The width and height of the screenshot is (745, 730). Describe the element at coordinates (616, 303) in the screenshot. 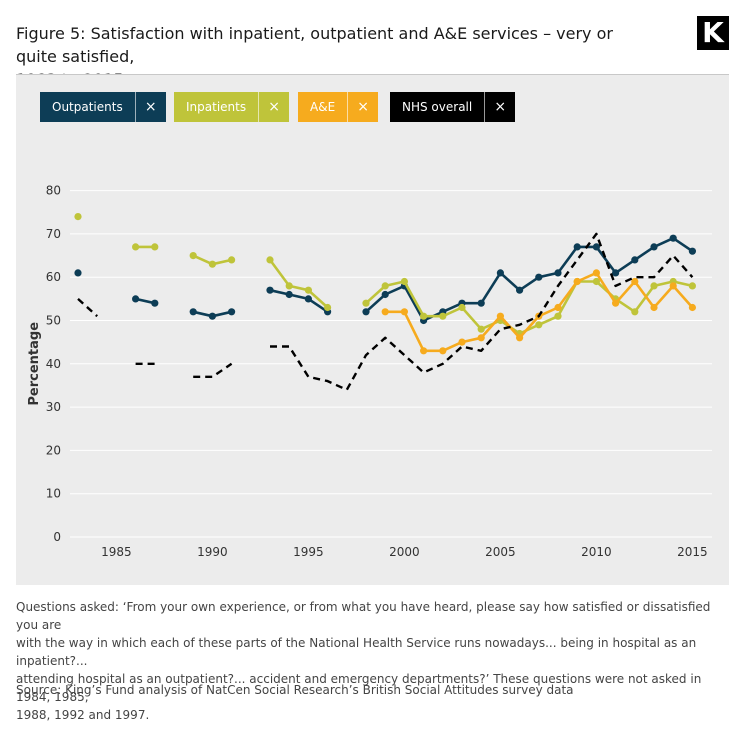

I see `data-point-a-e-2011` at that location.